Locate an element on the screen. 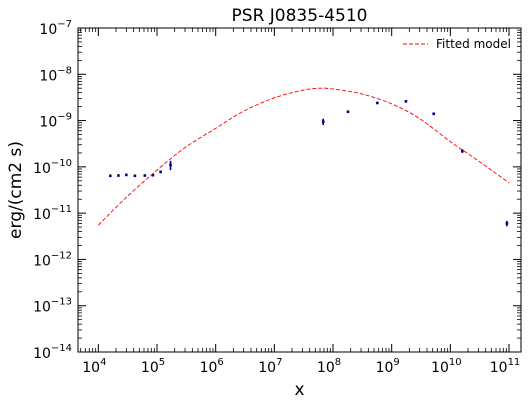 The width and height of the screenshot is (529, 404). x-tick-label: 10⁷ is located at coordinates (270, 366).